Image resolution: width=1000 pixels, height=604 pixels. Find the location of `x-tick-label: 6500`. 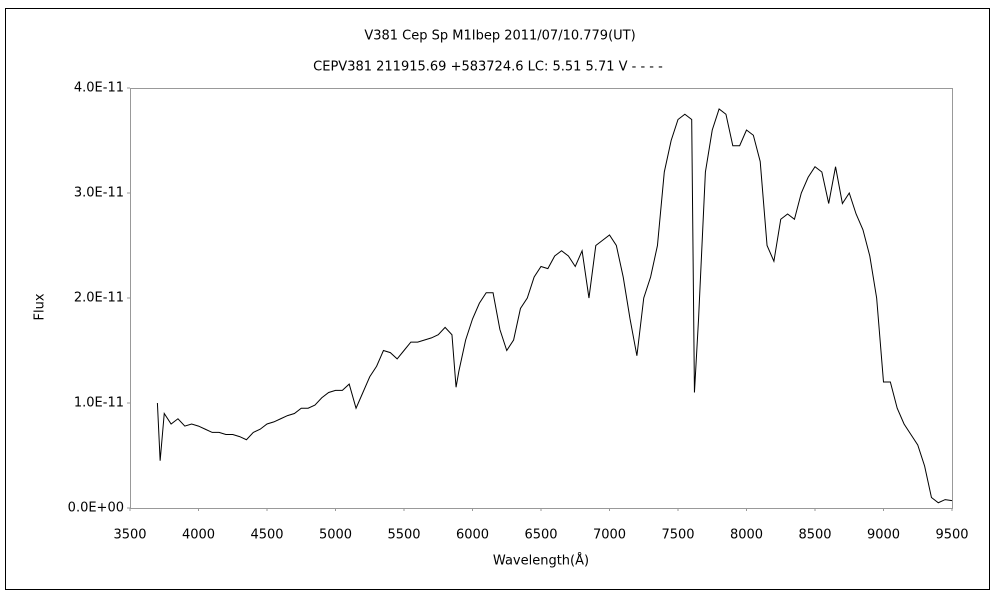

x-tick-label: 6500 is located at coordinates (540, 535).